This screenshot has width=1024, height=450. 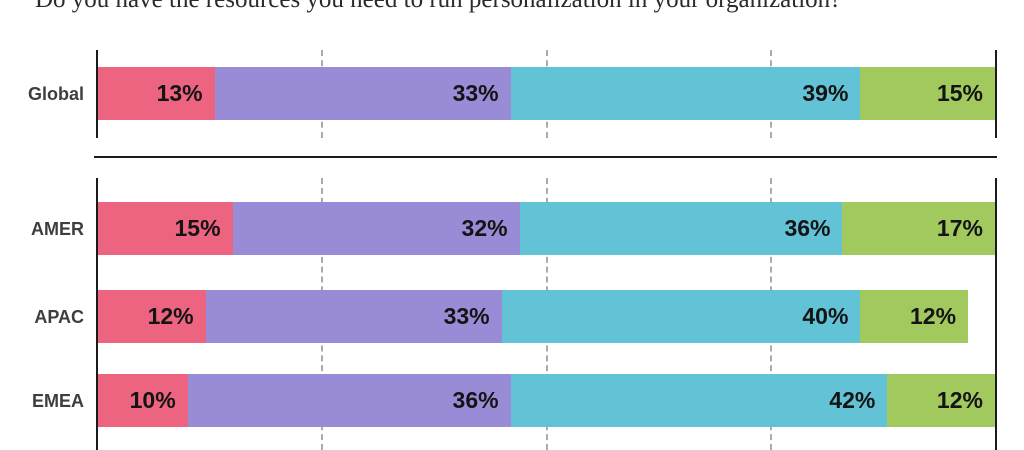 I want to click on category-label-emea: EMEA, so click(x=57, y=400).